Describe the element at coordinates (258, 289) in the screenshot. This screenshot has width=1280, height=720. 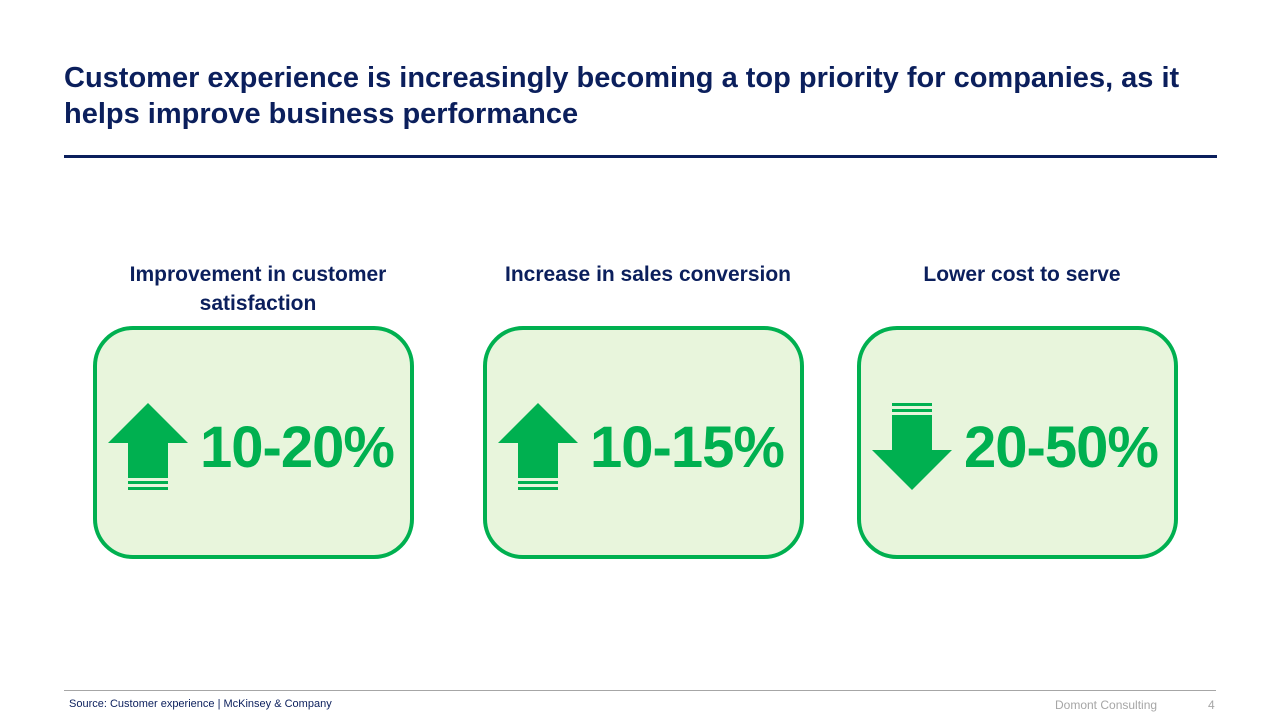
I see `card-heading: Improvement in customer satisfaction` at that location.